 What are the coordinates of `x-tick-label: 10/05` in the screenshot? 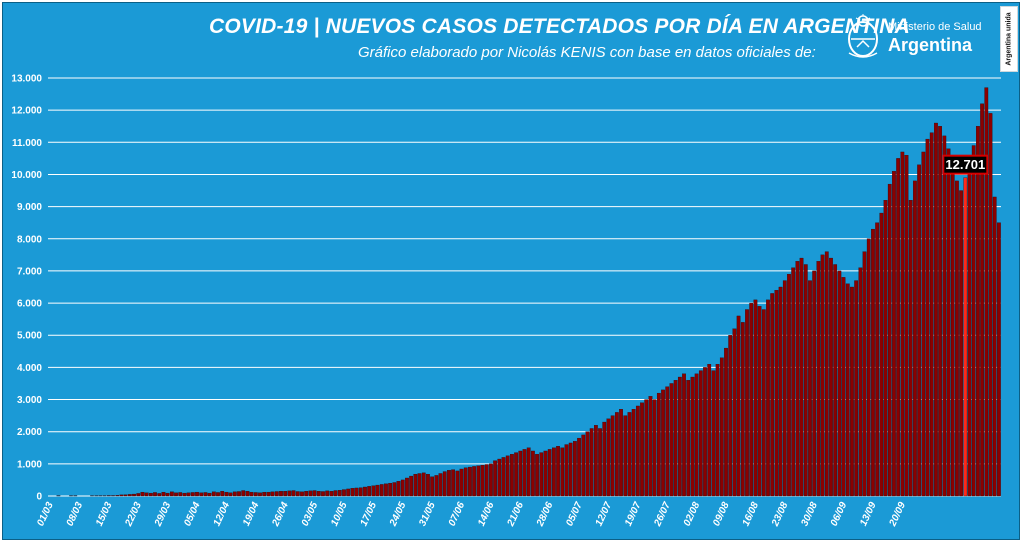 It's located at (339, 514).